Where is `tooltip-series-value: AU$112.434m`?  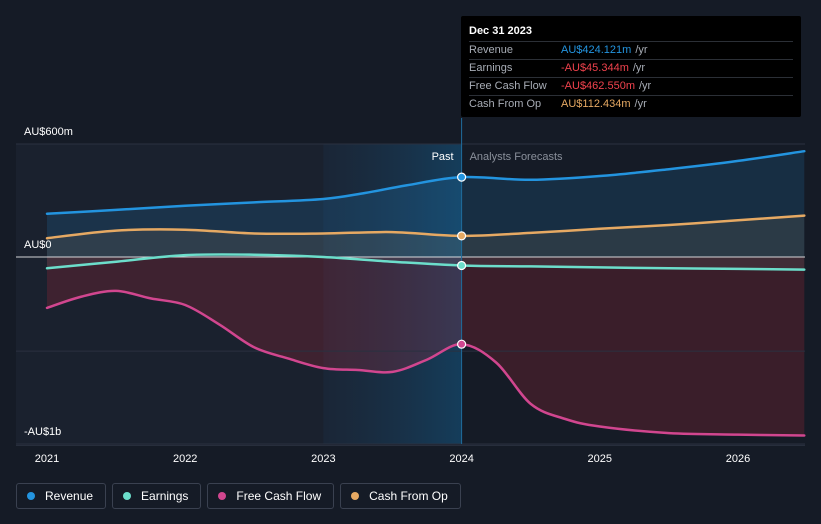 tooltip-series-value: AU$112.434m is located at coordinates (596, 104).